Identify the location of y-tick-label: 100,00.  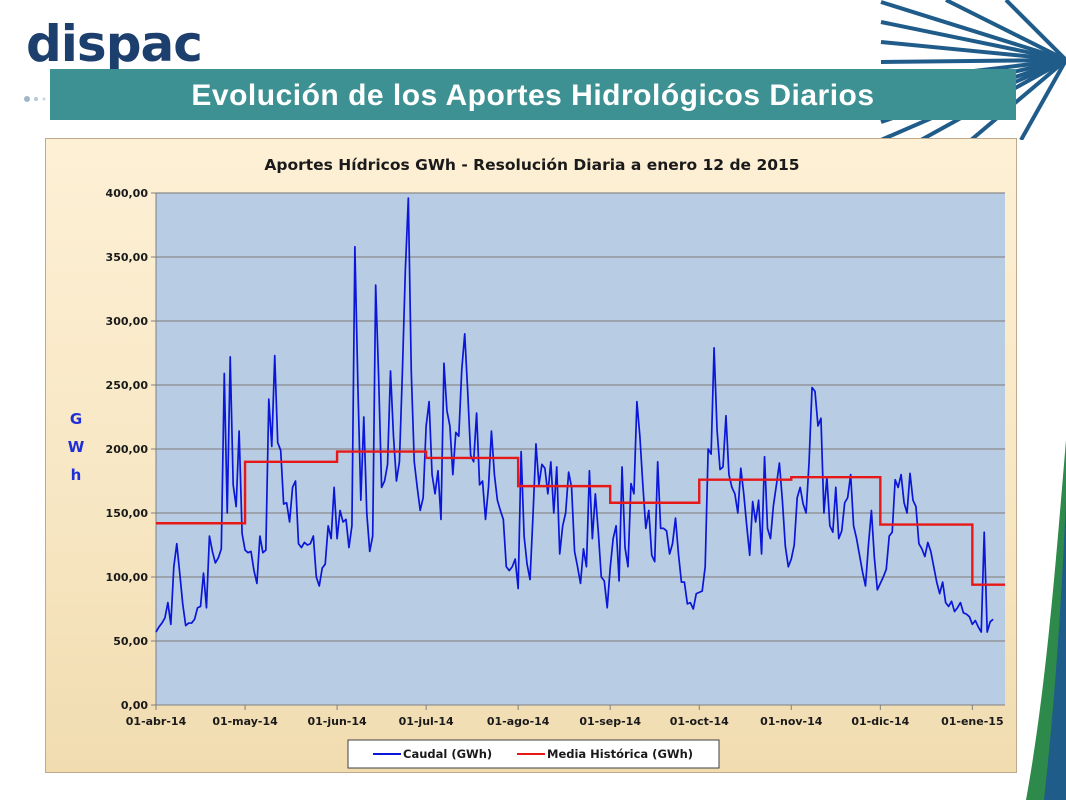
(127, 577).